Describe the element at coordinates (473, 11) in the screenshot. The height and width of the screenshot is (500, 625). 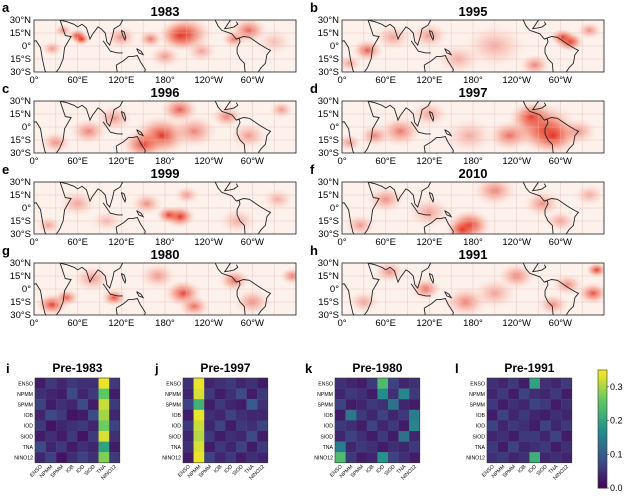
I see `panel-title: 1995` at that location.